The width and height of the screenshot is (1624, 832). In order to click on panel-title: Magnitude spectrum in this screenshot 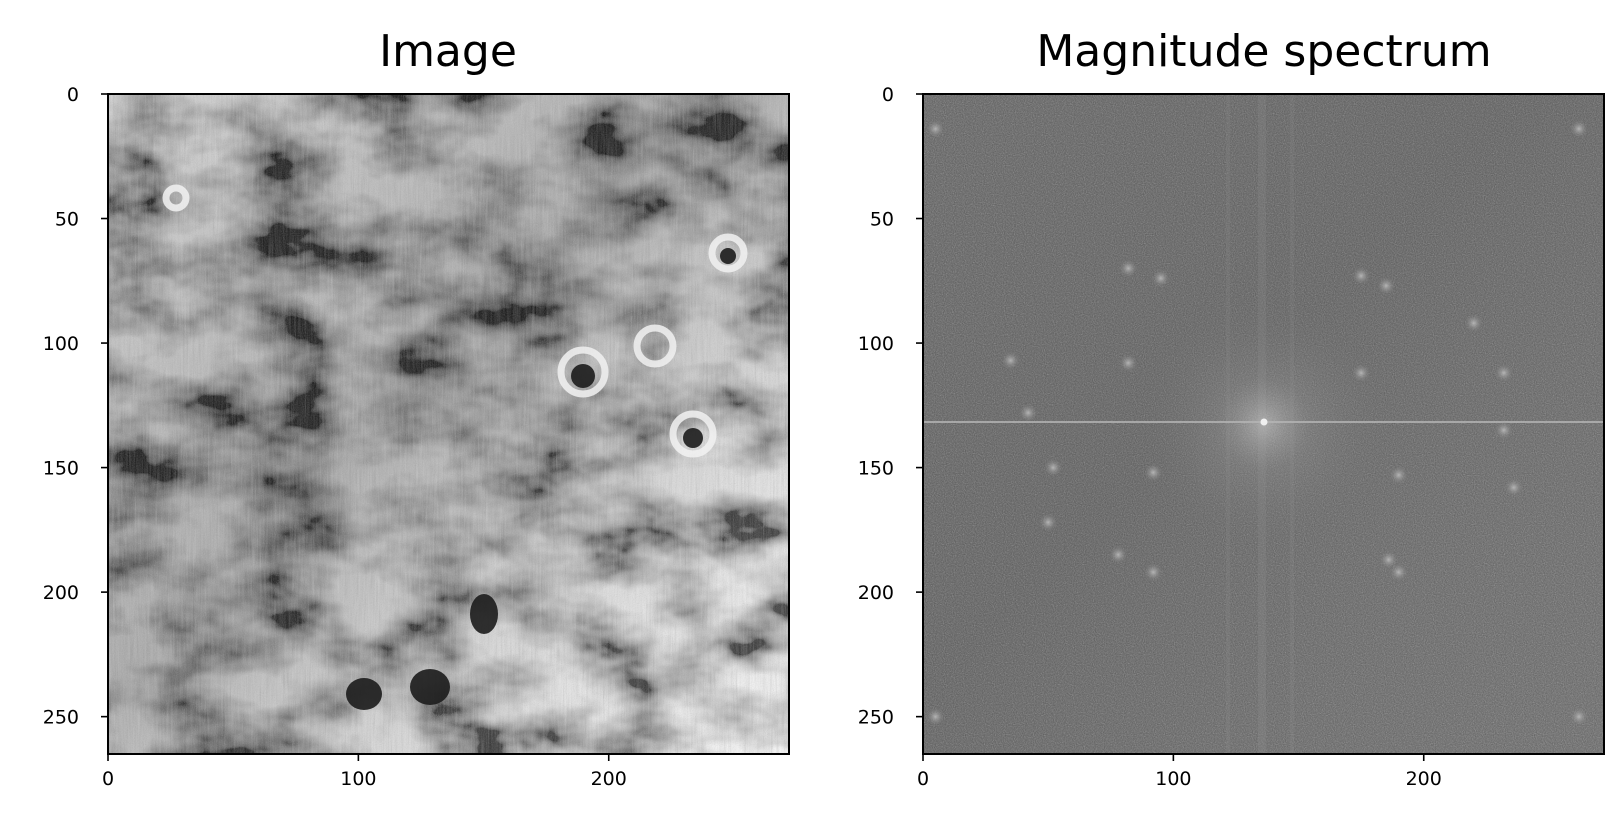, I will do `click(1263, 51)`.